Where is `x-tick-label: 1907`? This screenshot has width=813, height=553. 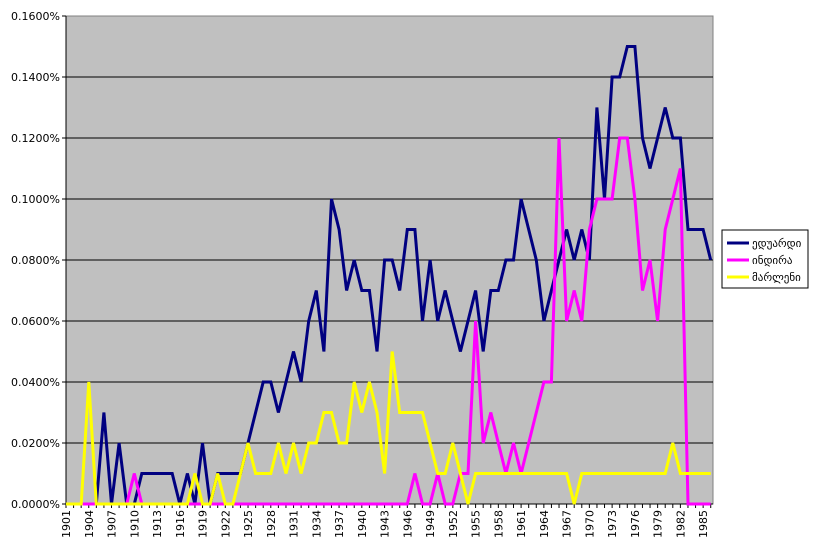 x-tick-label: 1907 is located at coordinates (112, 524).